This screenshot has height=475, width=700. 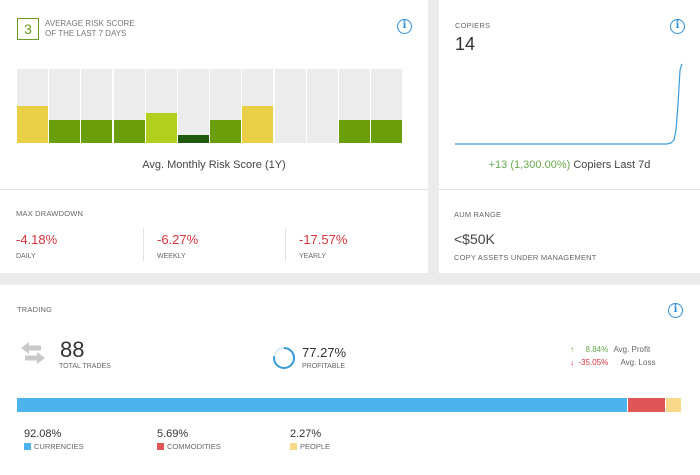 I want to click on allocation-commodities-legend: COMMODITIES, so click(x=189, y=446).